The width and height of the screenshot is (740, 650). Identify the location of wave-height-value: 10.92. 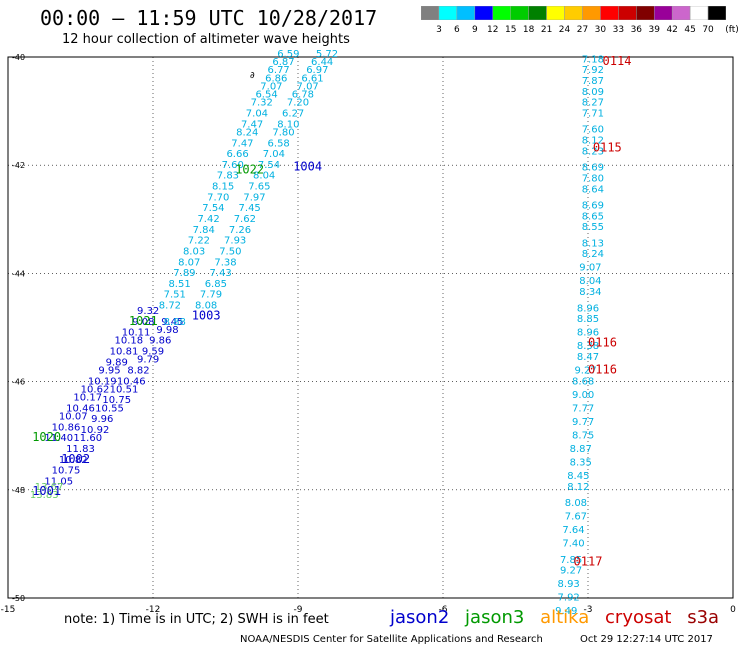
(95, 430).